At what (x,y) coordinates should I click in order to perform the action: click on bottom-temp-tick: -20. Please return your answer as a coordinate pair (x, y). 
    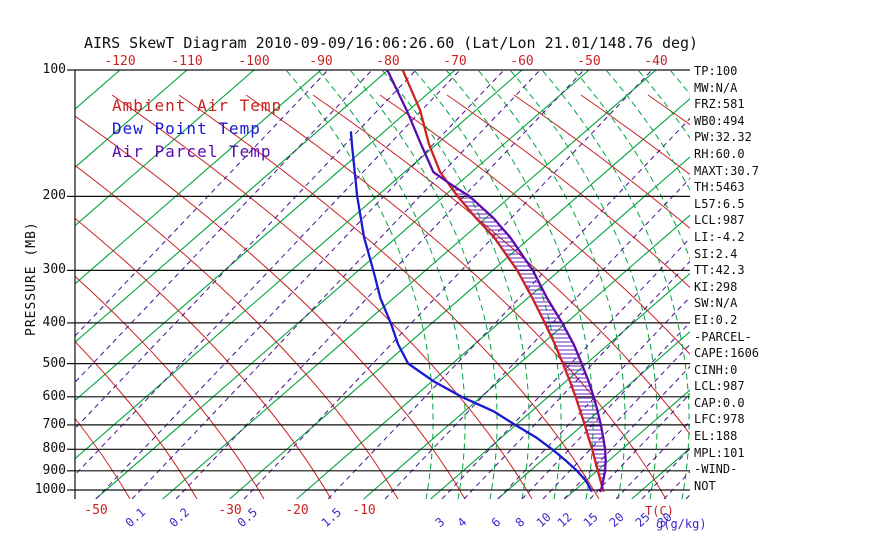
    Looking at the image, I should click on (297, 510).